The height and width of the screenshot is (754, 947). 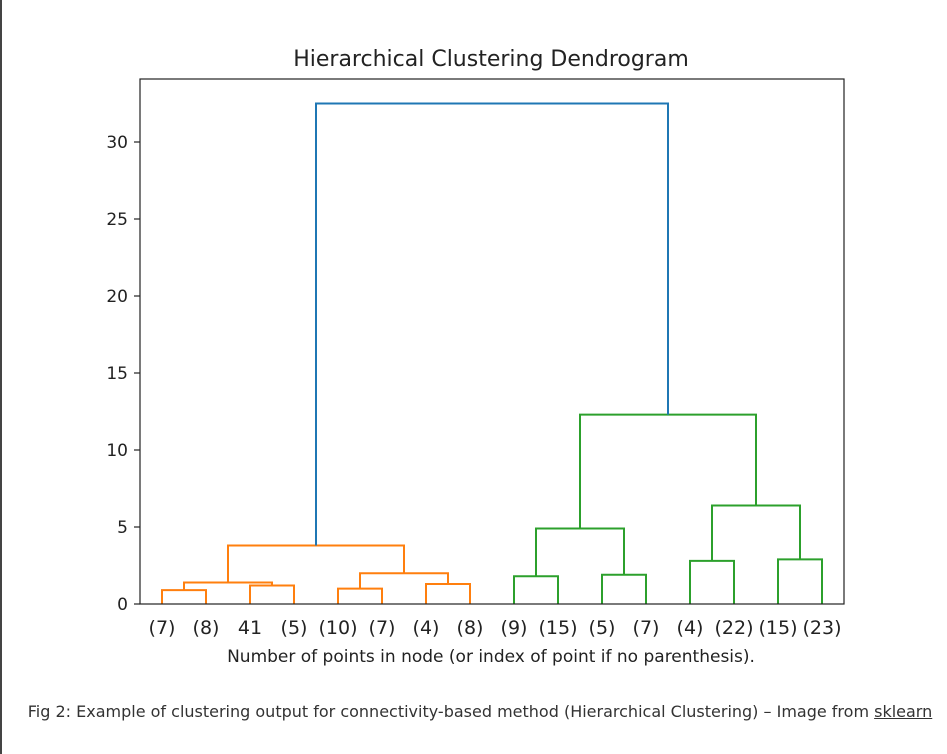 What do you see at coordinates (733, 628) in the screenshot?
I see `leaf-label: (22)` at bounding box center [733, 628].